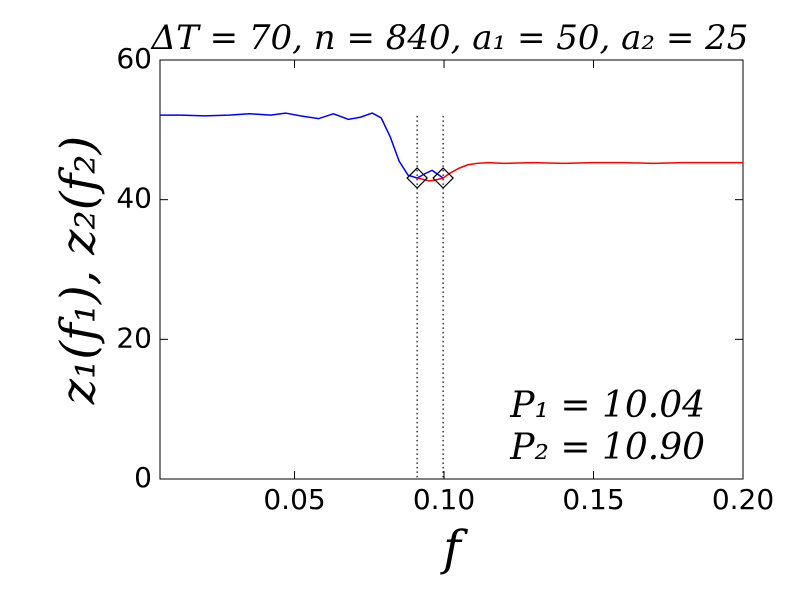  Describe the element at coordinates (593, 499) in the screenshot. I see `x-tick-label: 0.15` at that location.